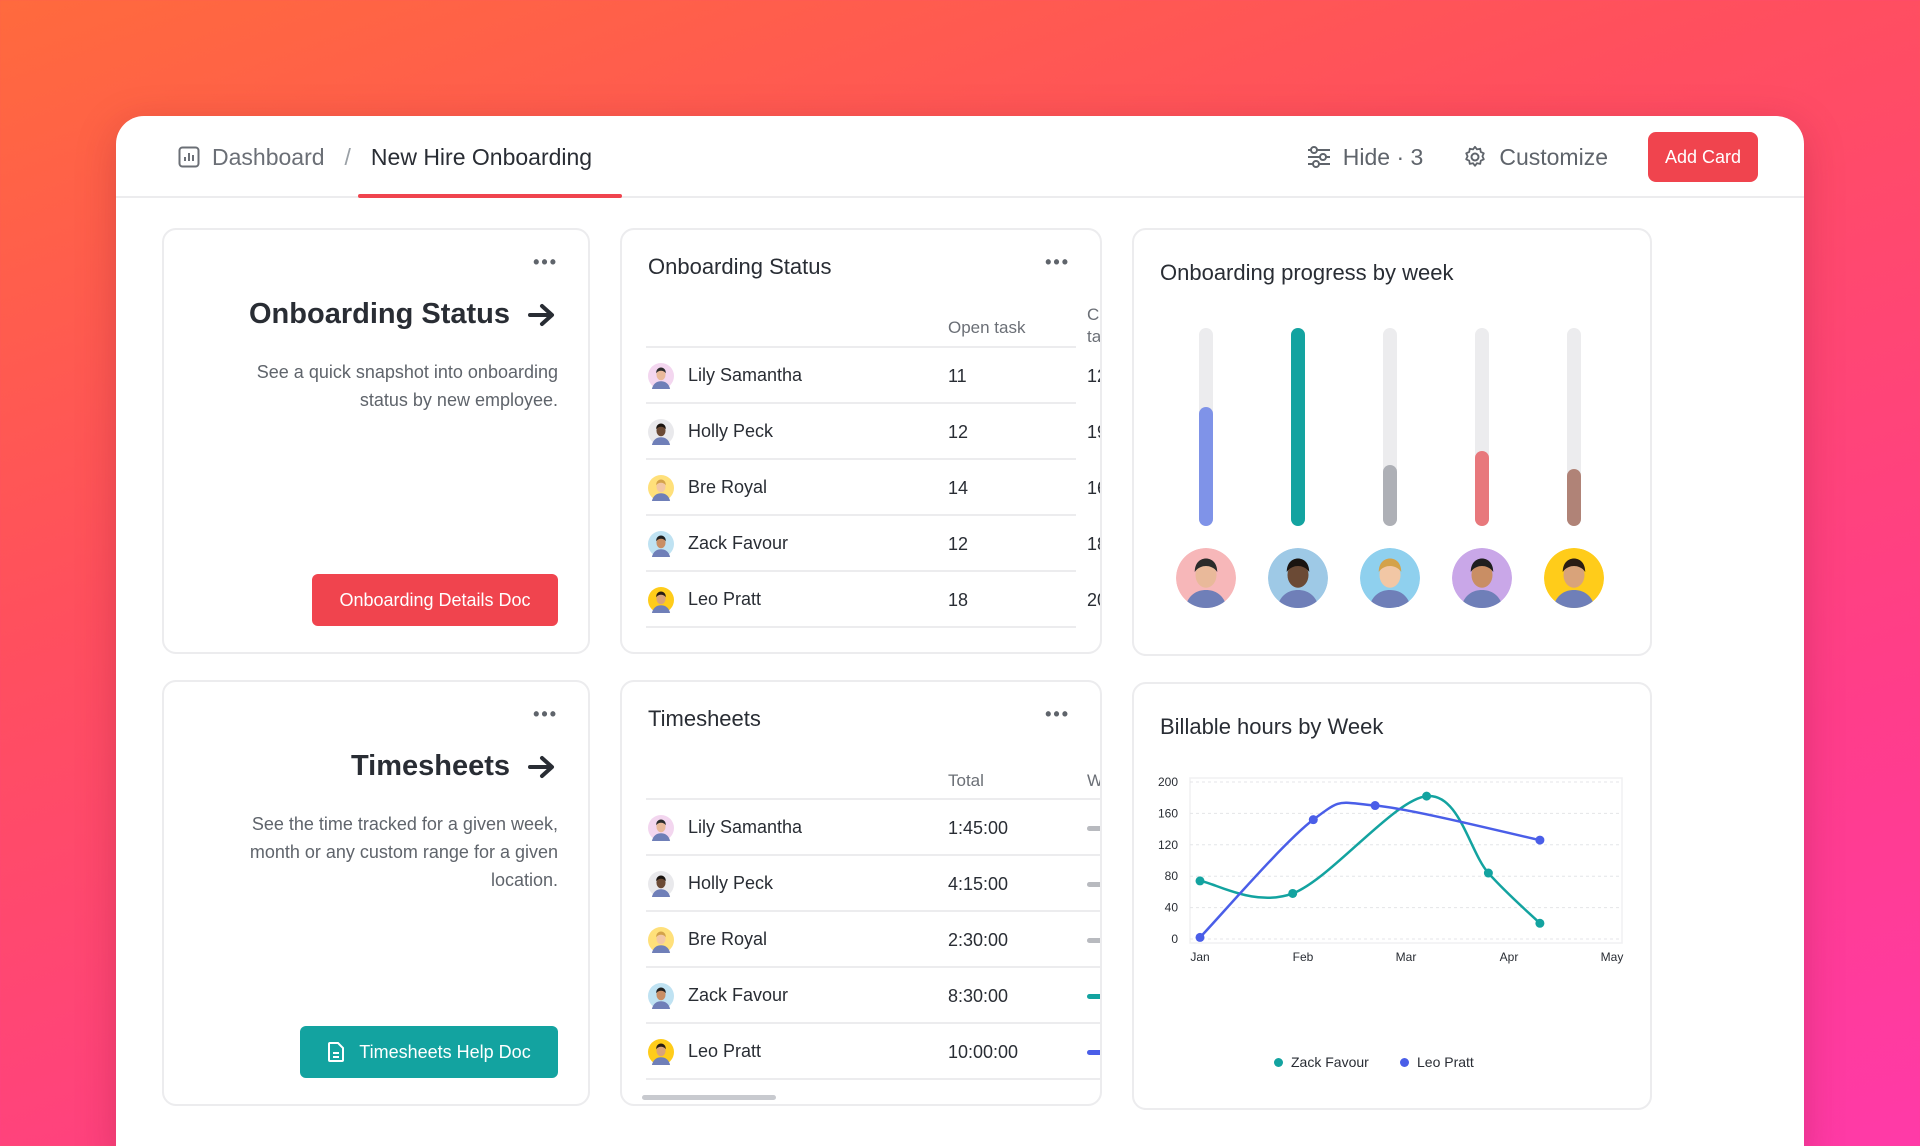 This screenshot has width=1920, height=1146. Describe the element at coordinates (983, 1052) in the screenshot. I see `total-time: 10:00:00` at that location.